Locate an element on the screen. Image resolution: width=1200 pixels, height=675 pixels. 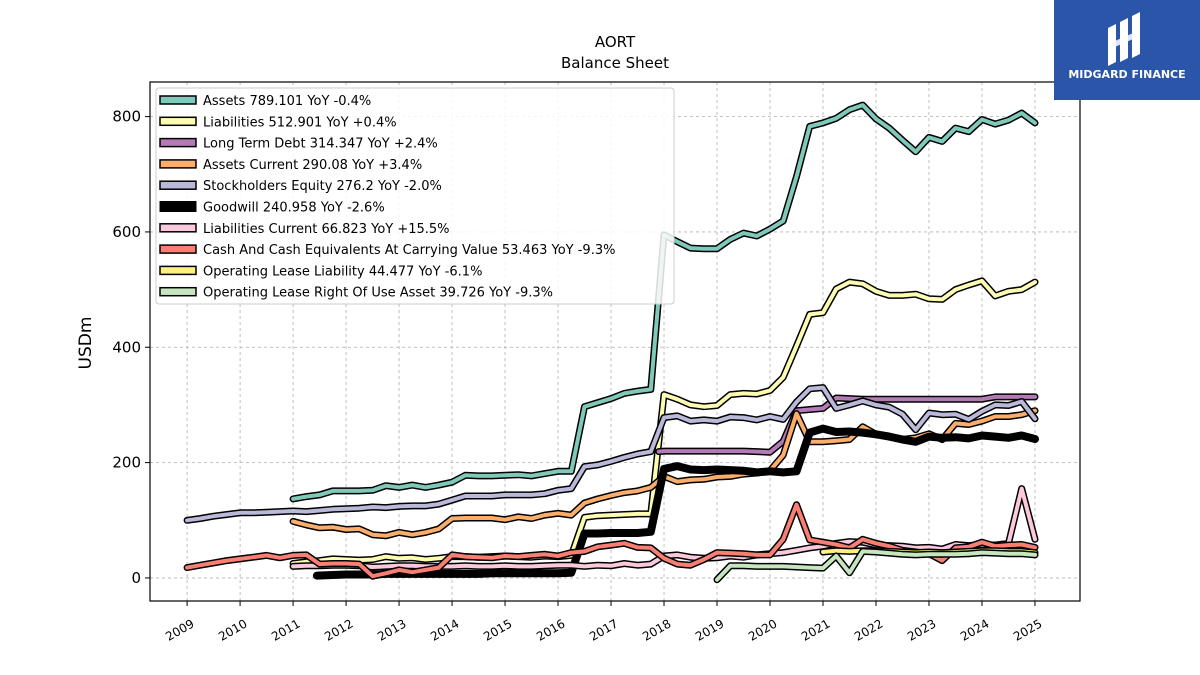
x-tick-label: 2016 is located at coordinates (550, 629).